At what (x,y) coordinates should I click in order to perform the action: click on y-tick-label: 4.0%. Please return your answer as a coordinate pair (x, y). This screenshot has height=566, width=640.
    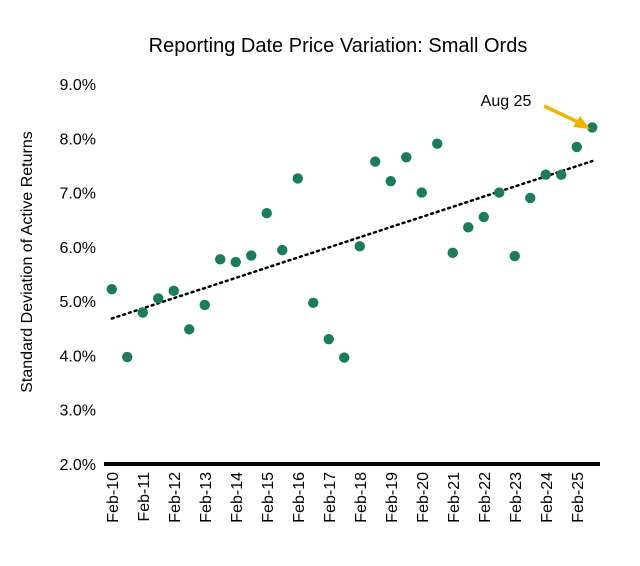
    Looking at the image, I should click on (78, 356).